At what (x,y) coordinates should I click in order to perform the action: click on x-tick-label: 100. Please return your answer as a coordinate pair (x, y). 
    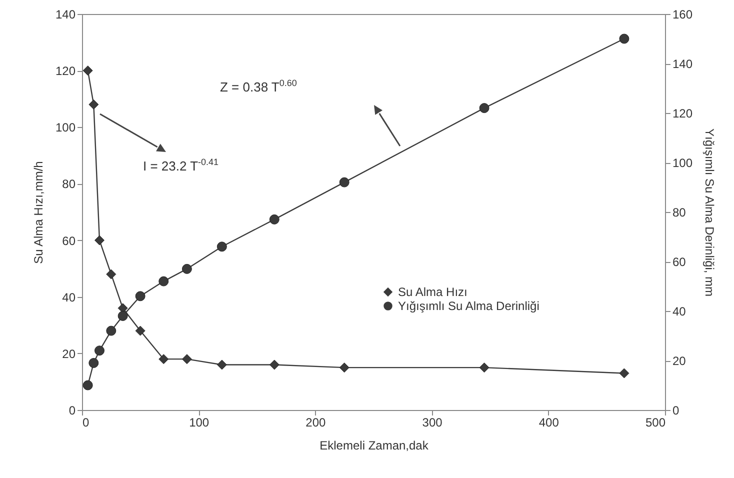
    Looking at the image, I should click on (199, 423).